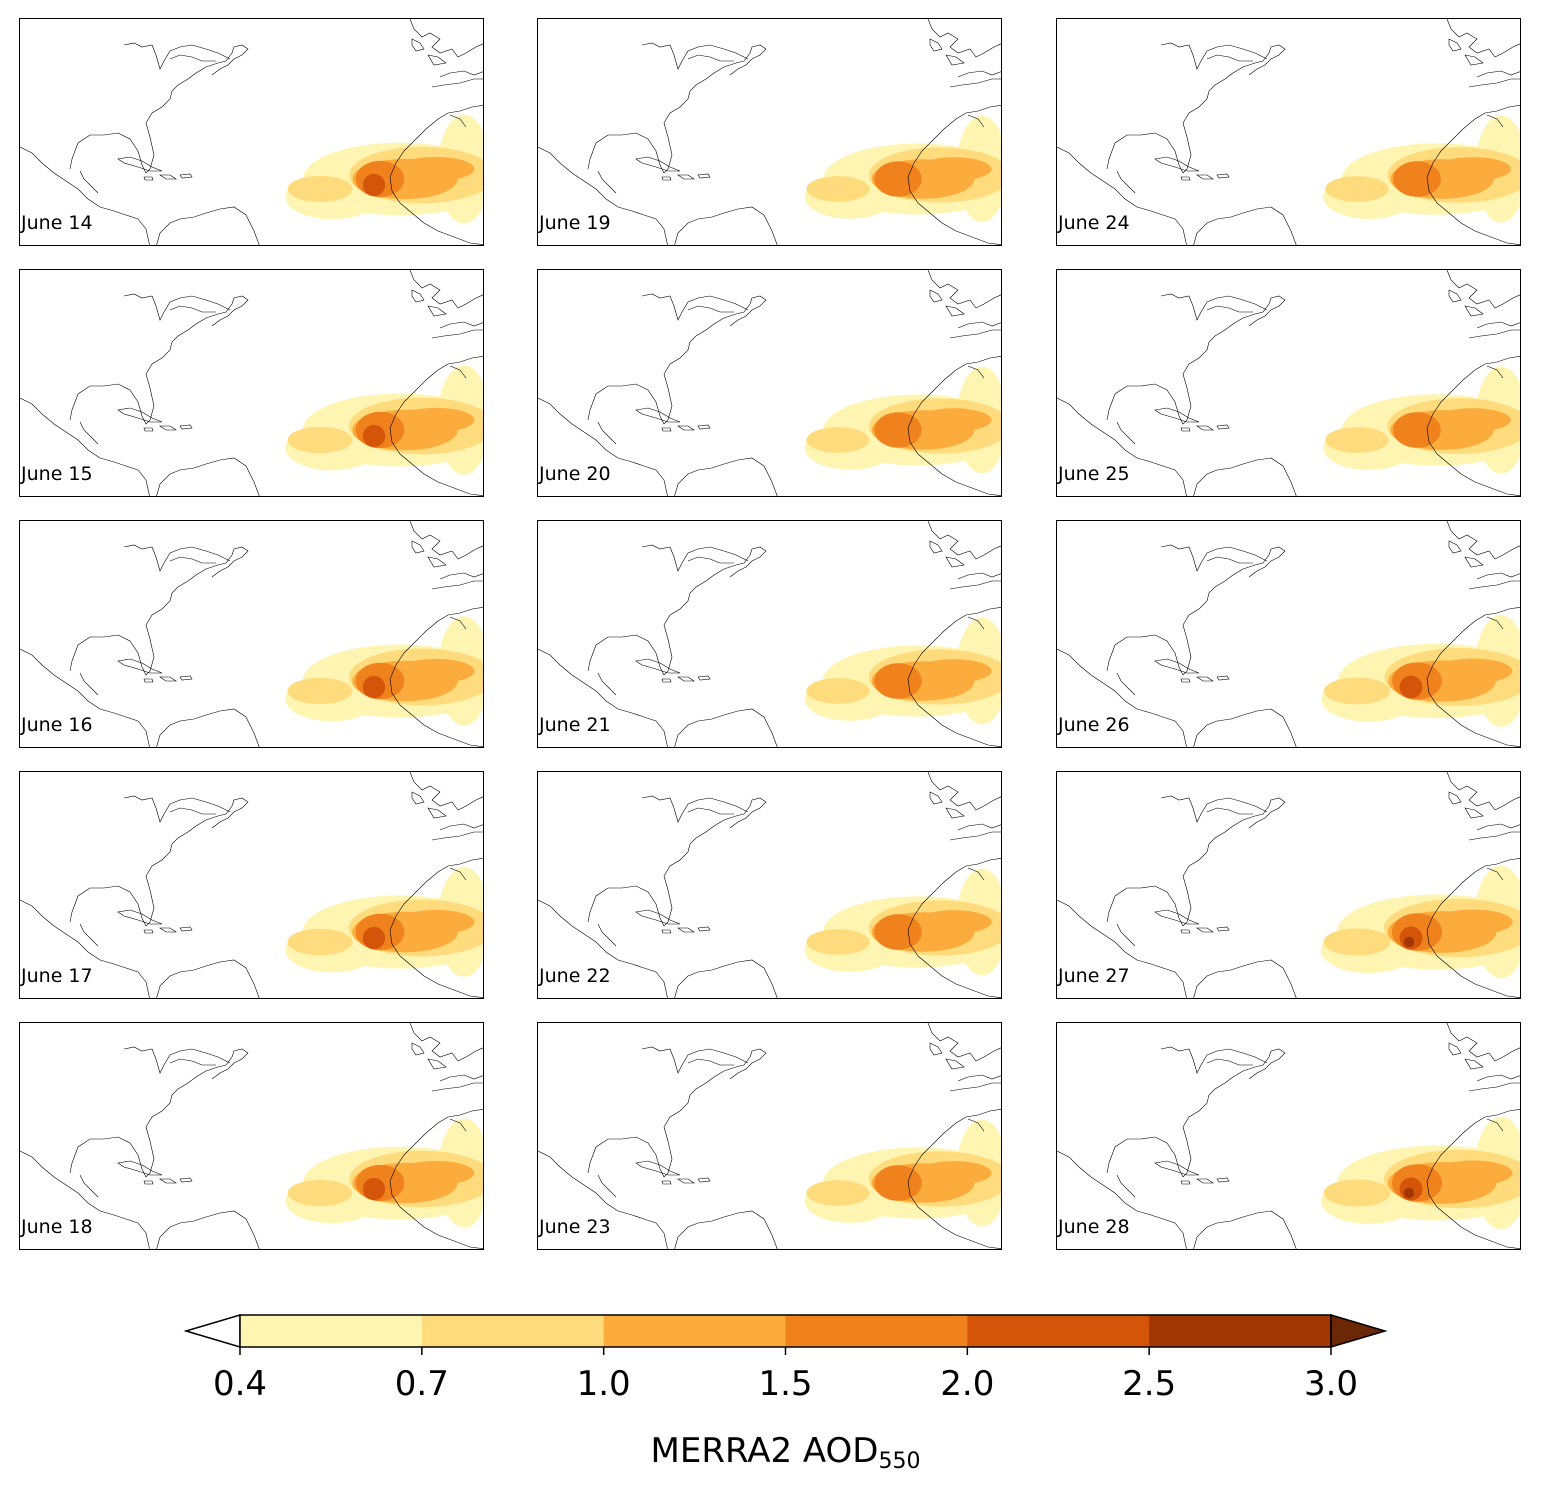  What do you see at coordinates (1094, 474) in the screenshot?
I see `panel-date-label: June 25` at bounding box center [1094, 474].